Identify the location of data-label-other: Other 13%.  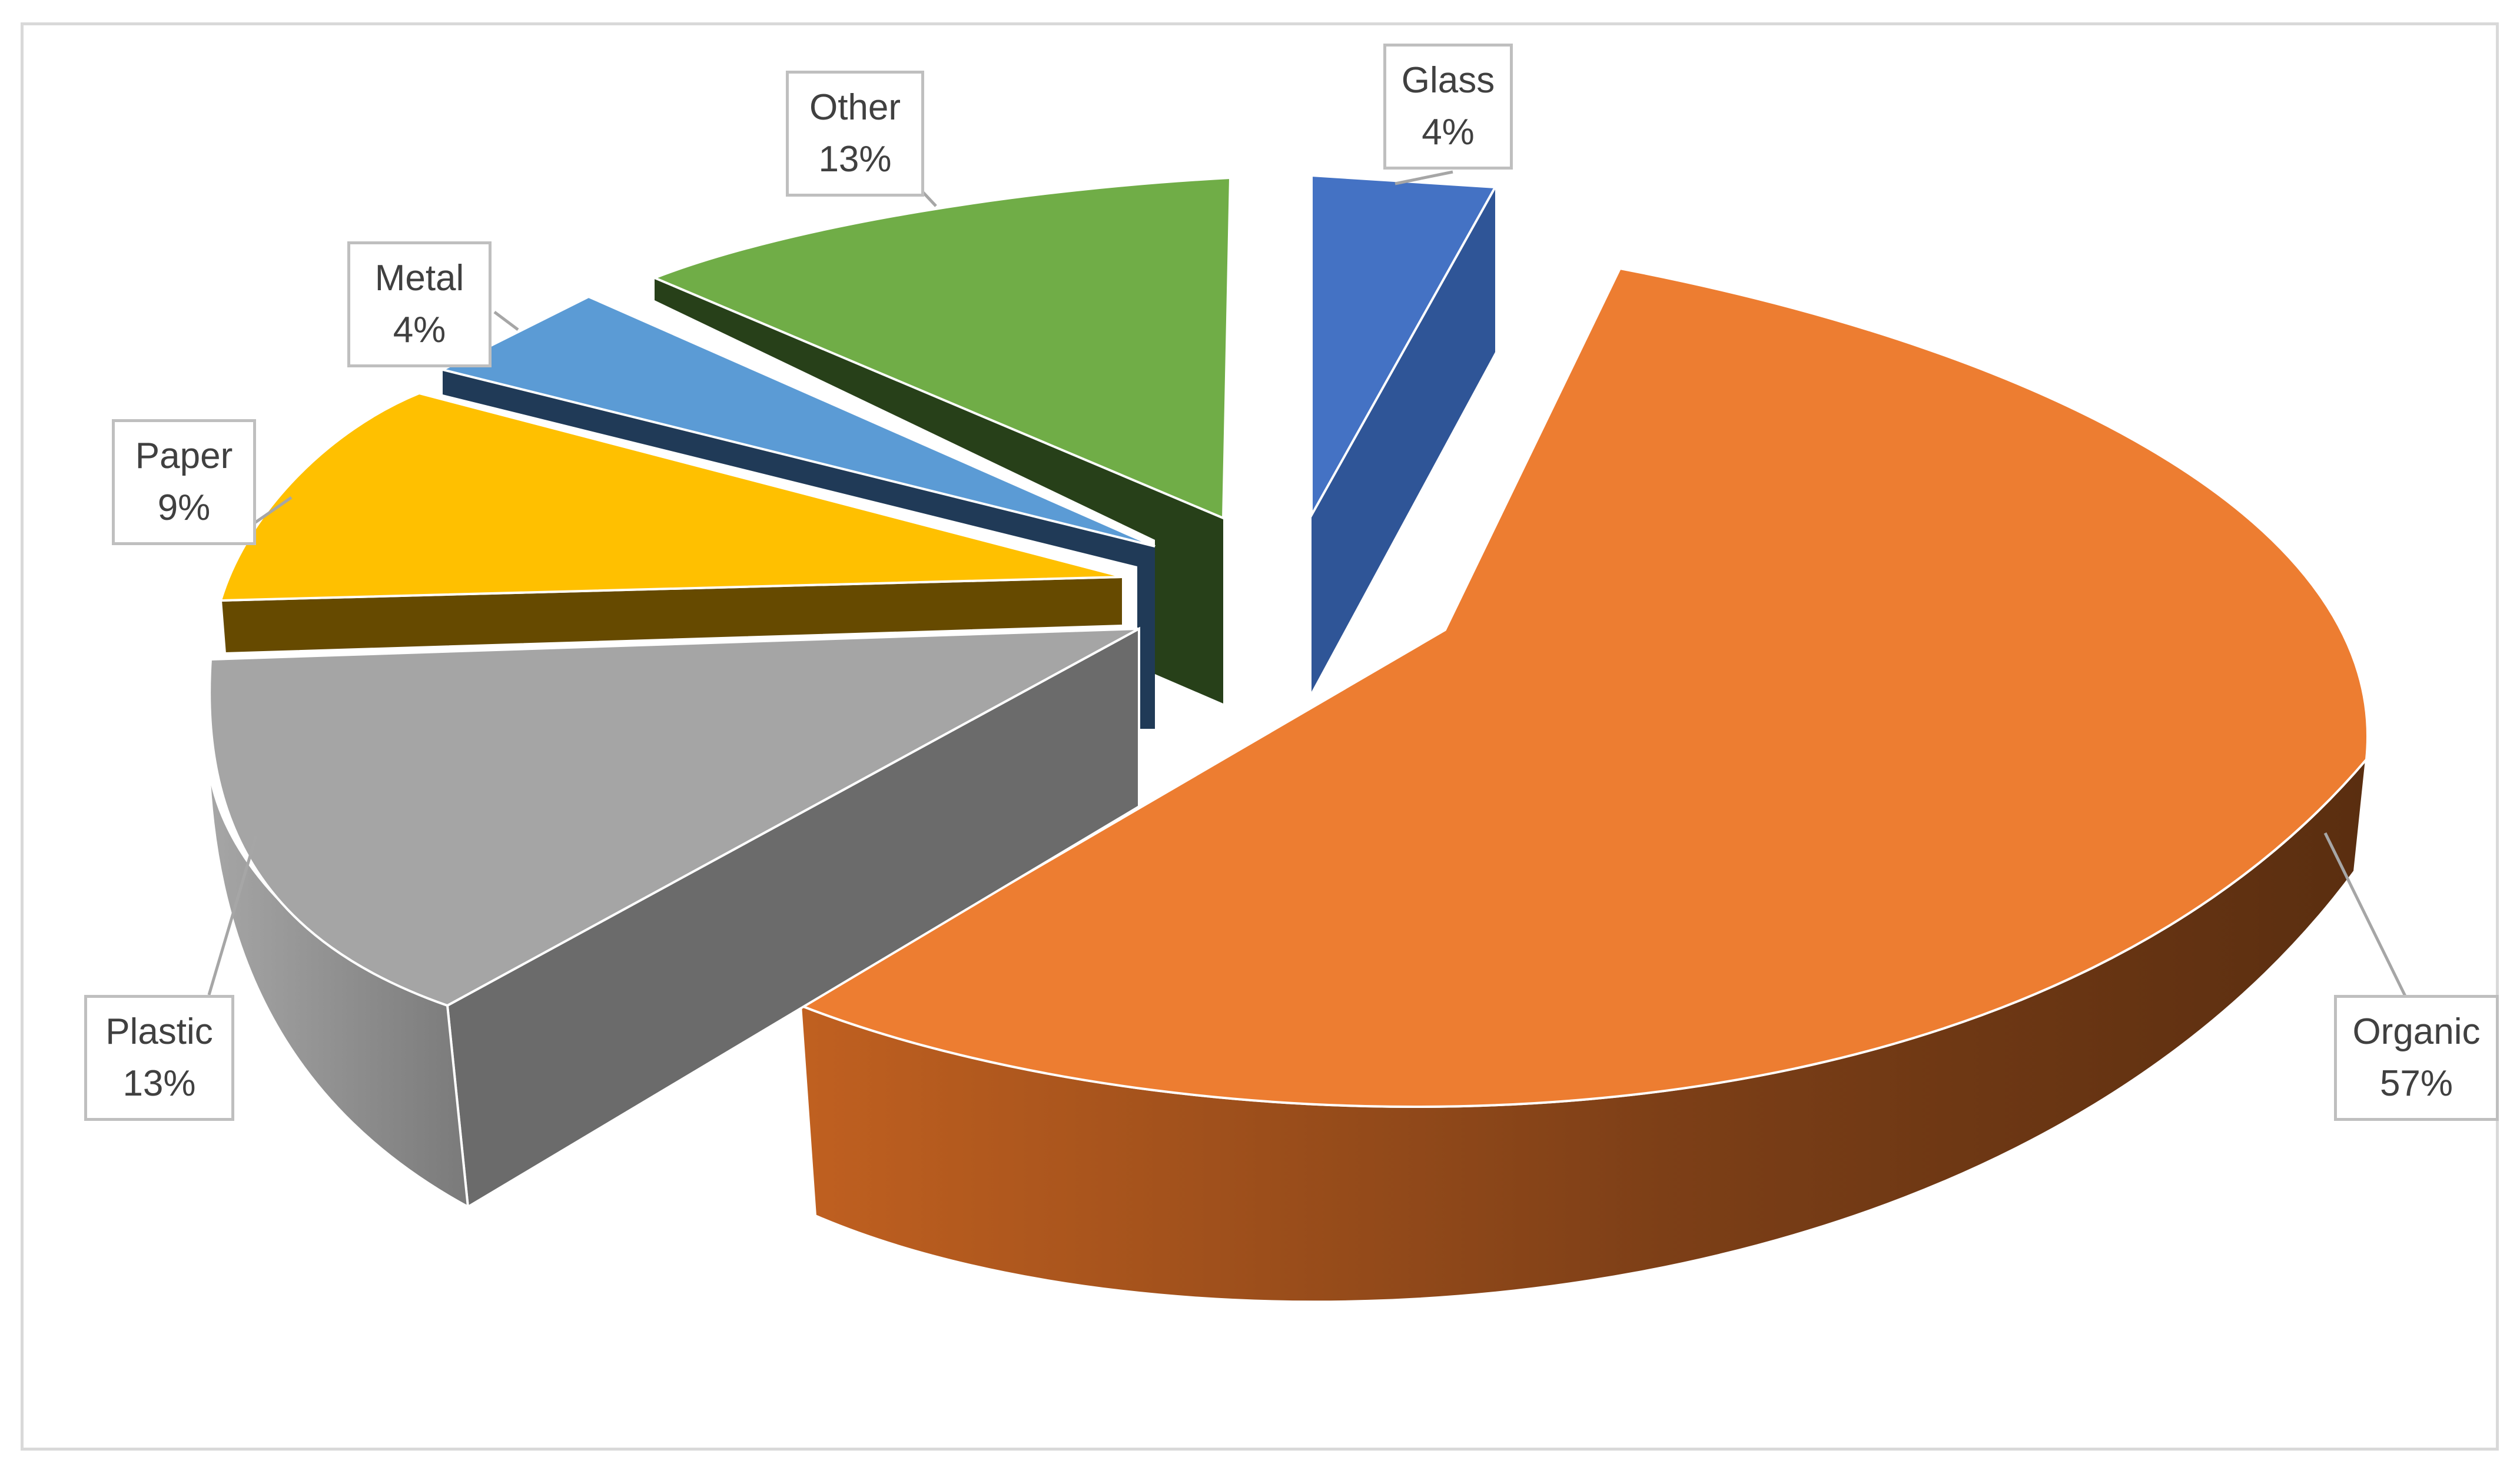
(855, 134).